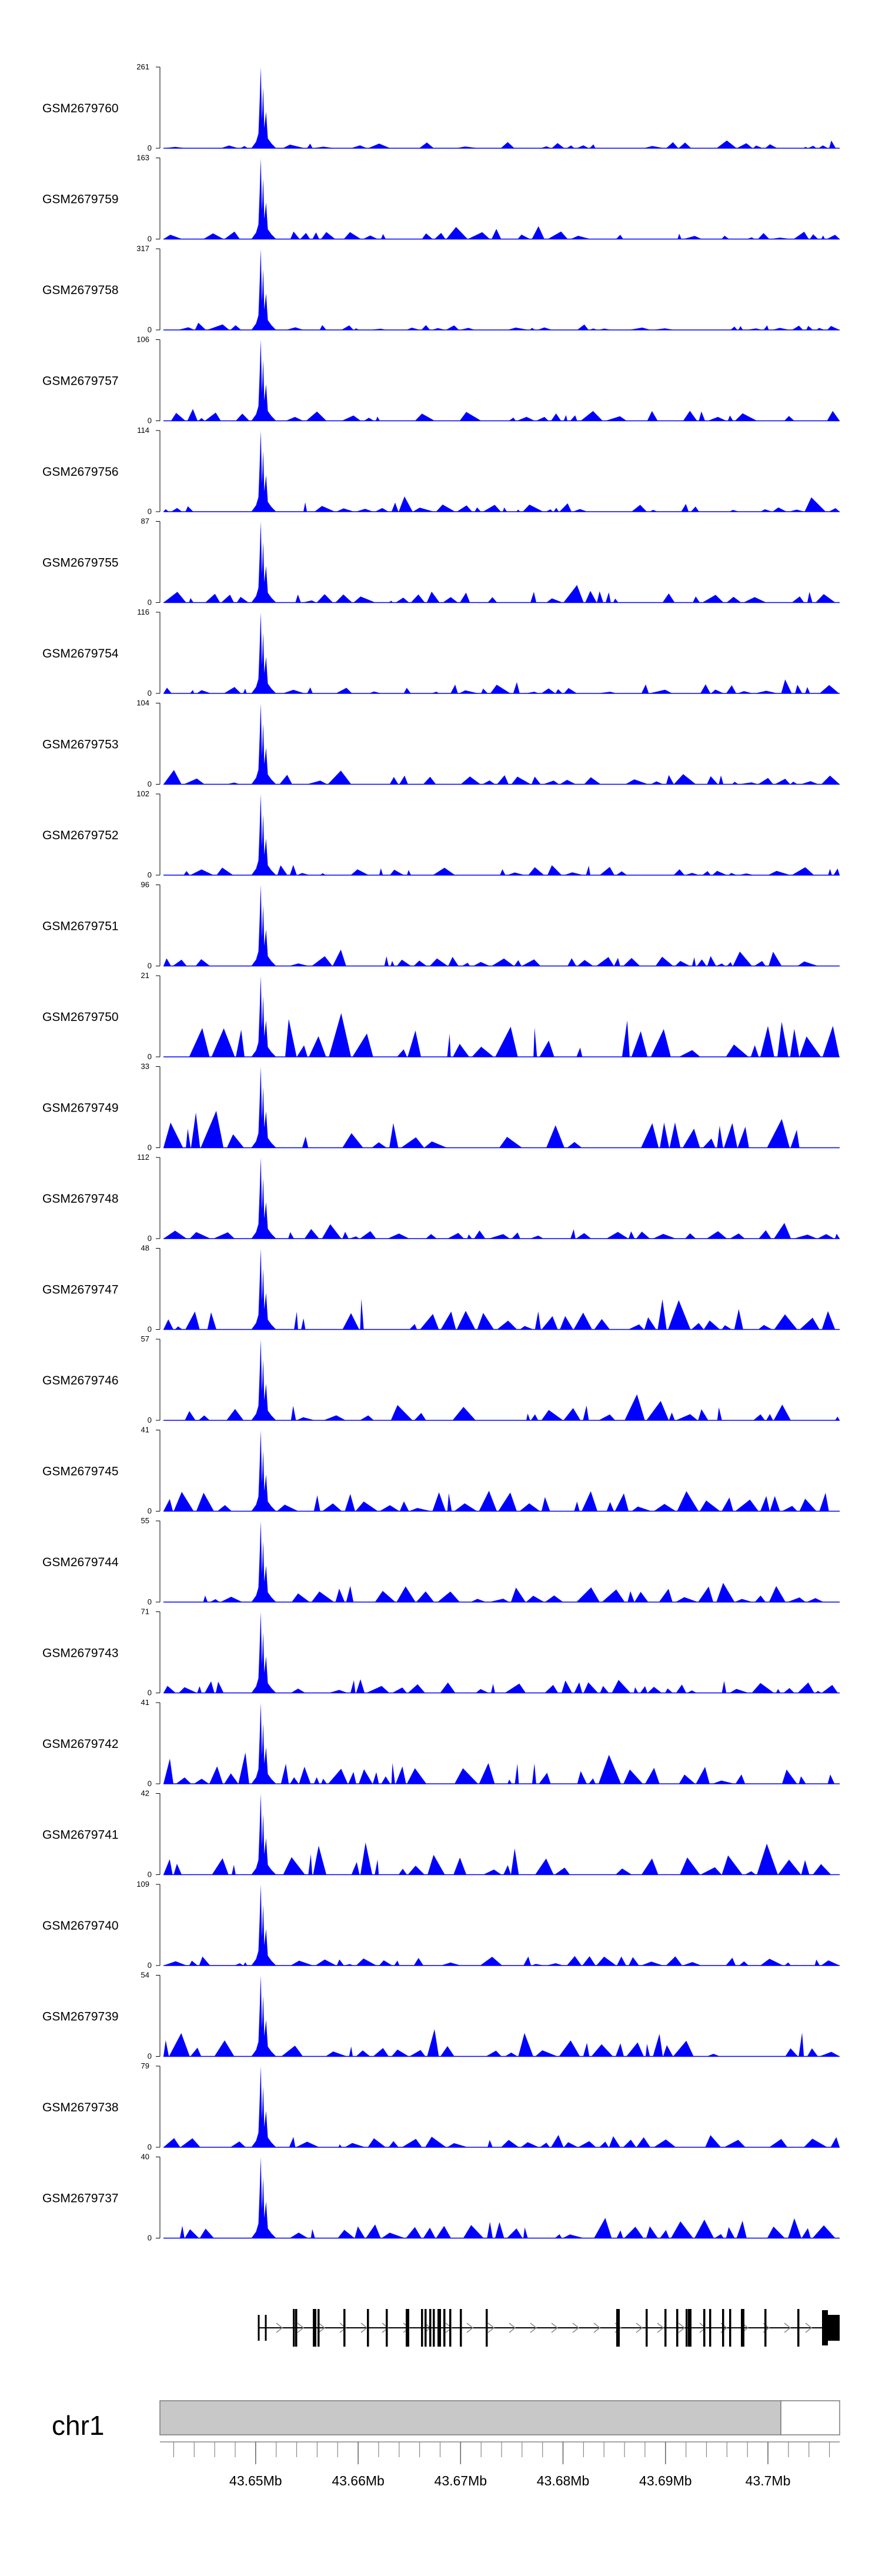  Describe the element at coordinates (145, 521) in the screenshot. I see `y-axis-max-label: 87` at that location.